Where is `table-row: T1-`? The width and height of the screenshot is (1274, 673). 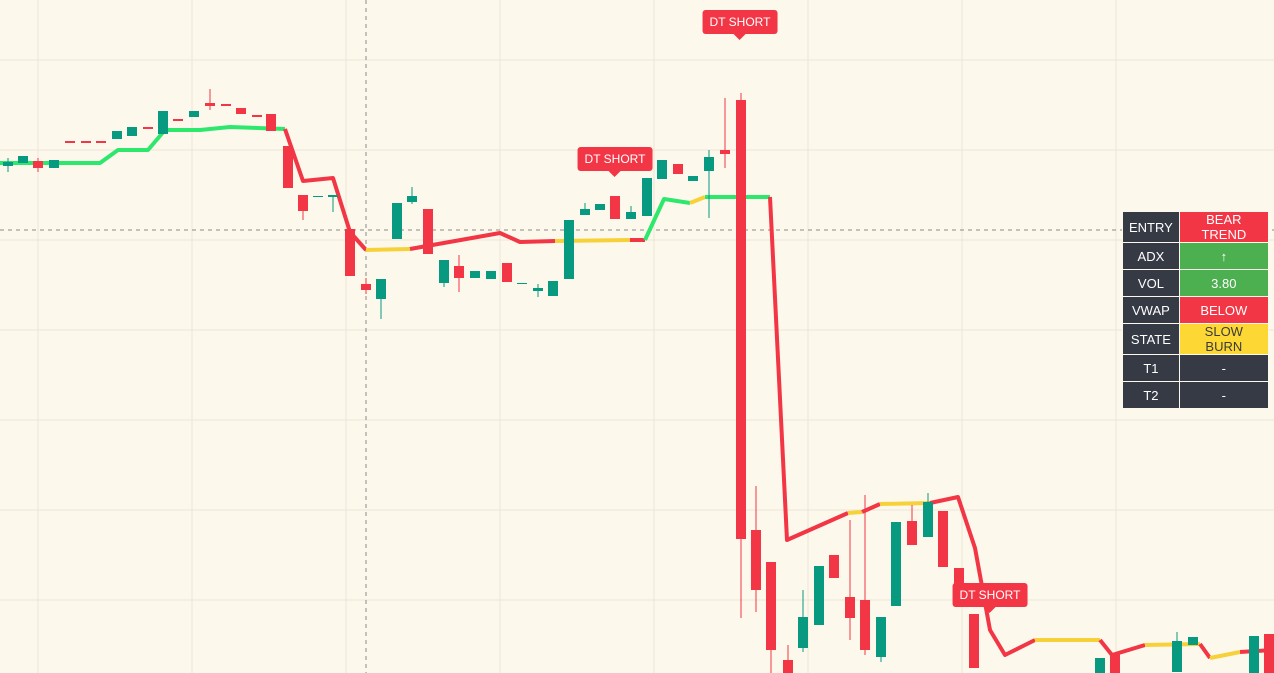
table-row: T1- is located at coordinates (1195, 368).